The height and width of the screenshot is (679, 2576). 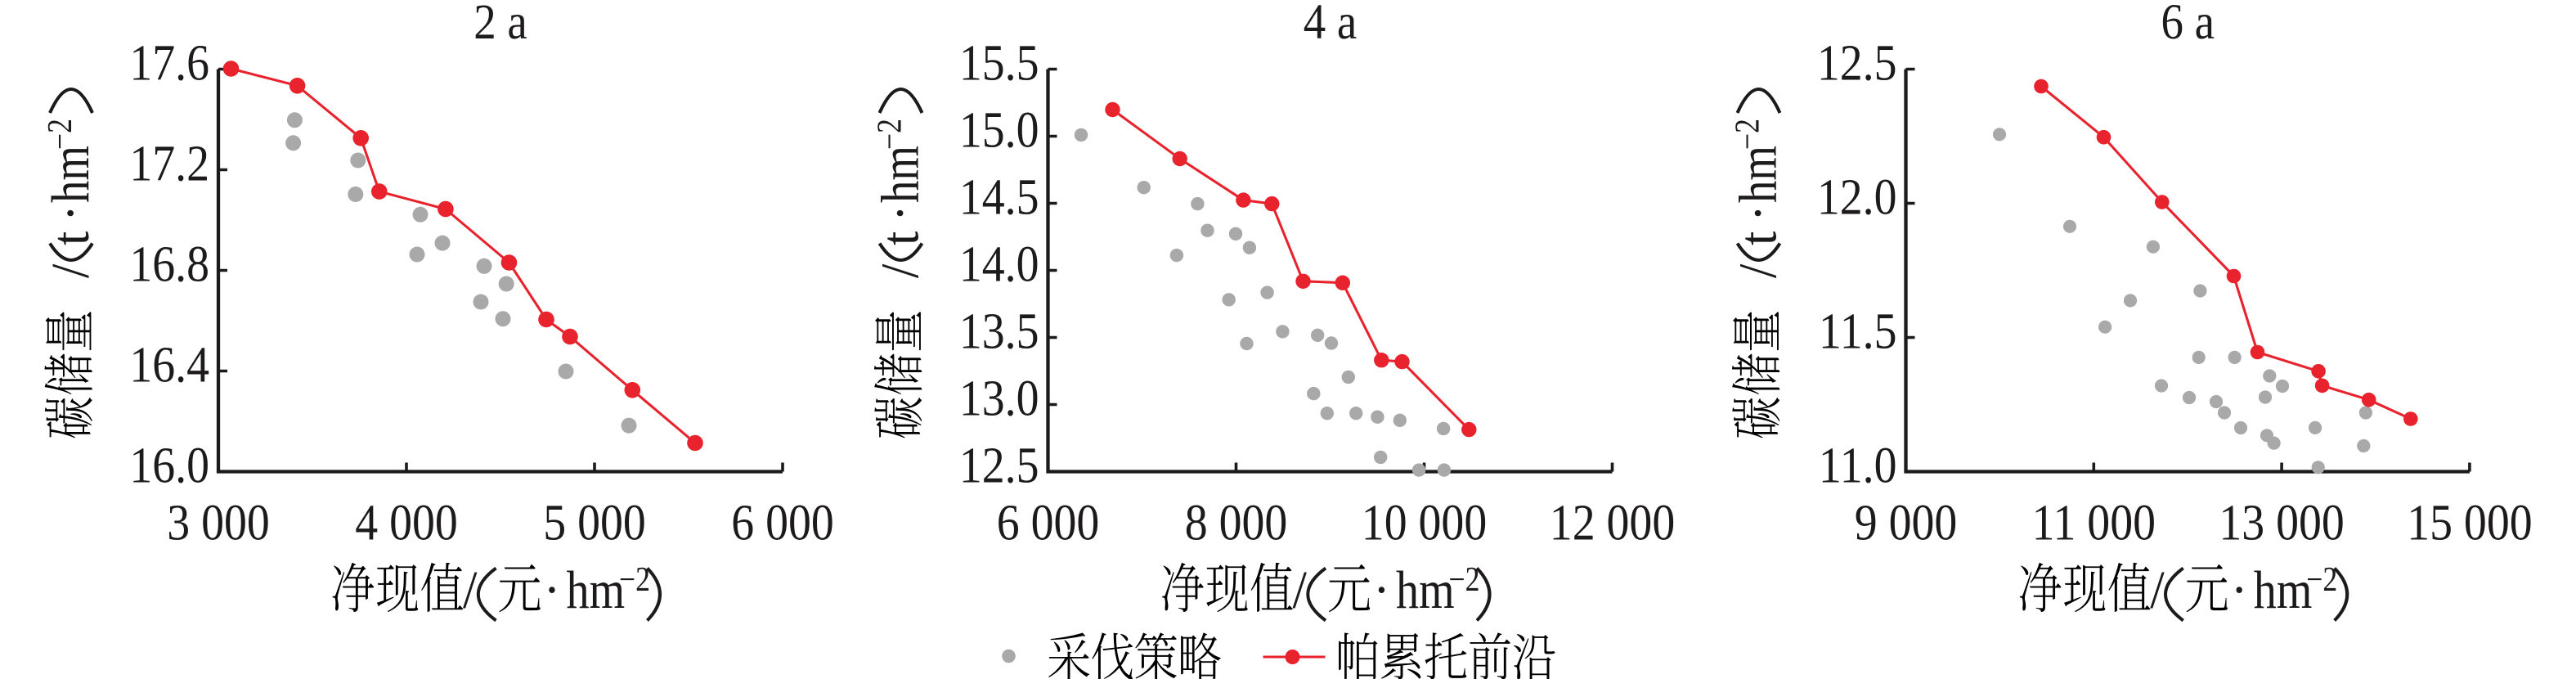 What do you see at coordinates (169, 163) in the screenshot?
I see `svg-text: 17.2` at bounding box center [169, 163].